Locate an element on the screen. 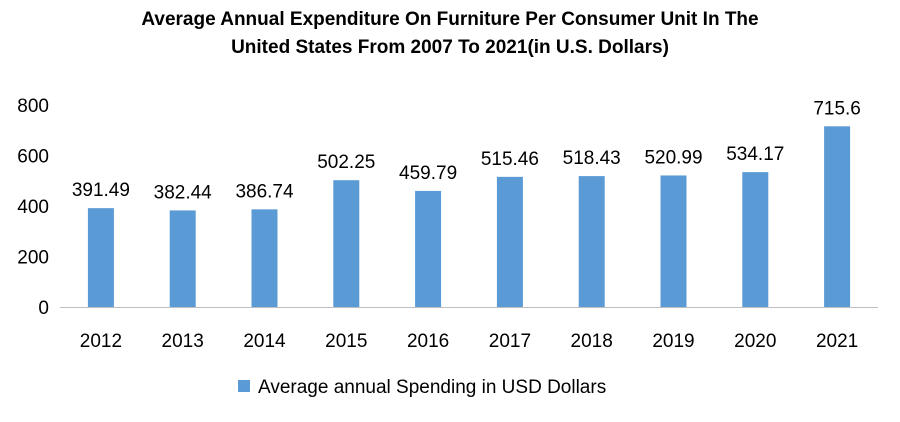  x-tick-label: 2014 is located at coordinates (264, 341).